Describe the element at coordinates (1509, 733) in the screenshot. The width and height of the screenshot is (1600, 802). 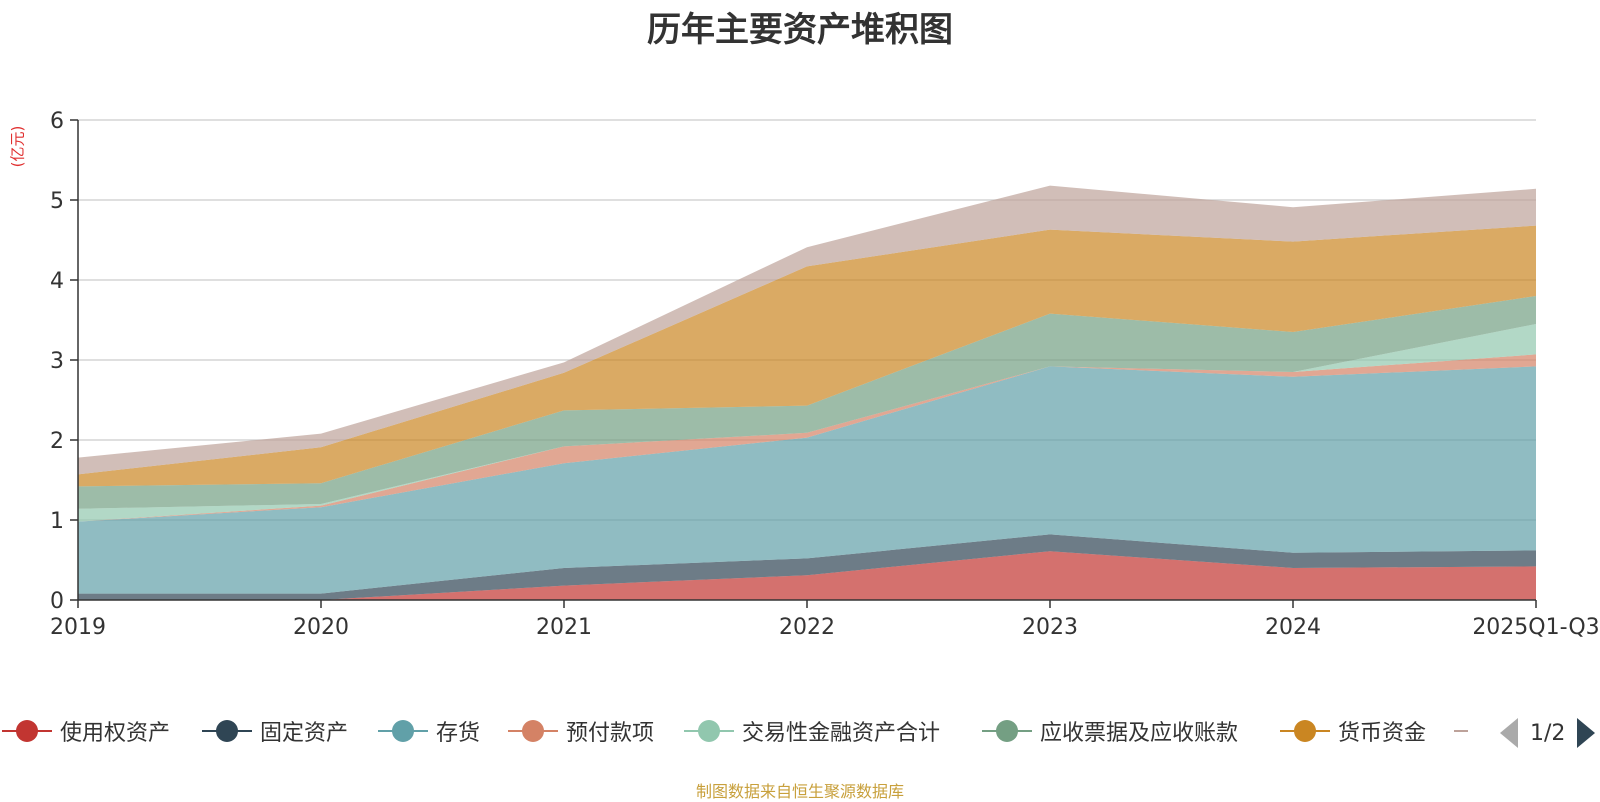
I see `prev-page-icon` at that location.